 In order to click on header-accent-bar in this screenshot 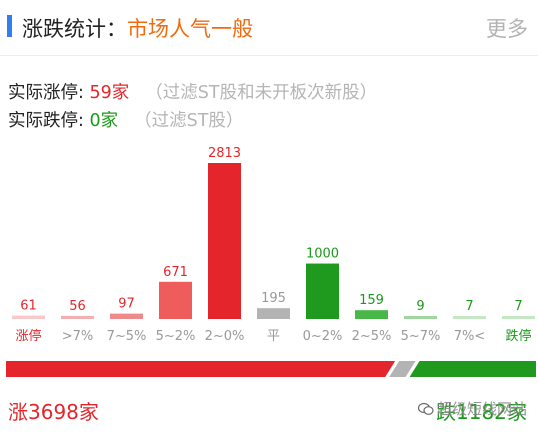, I will do `click(9, 26)`.